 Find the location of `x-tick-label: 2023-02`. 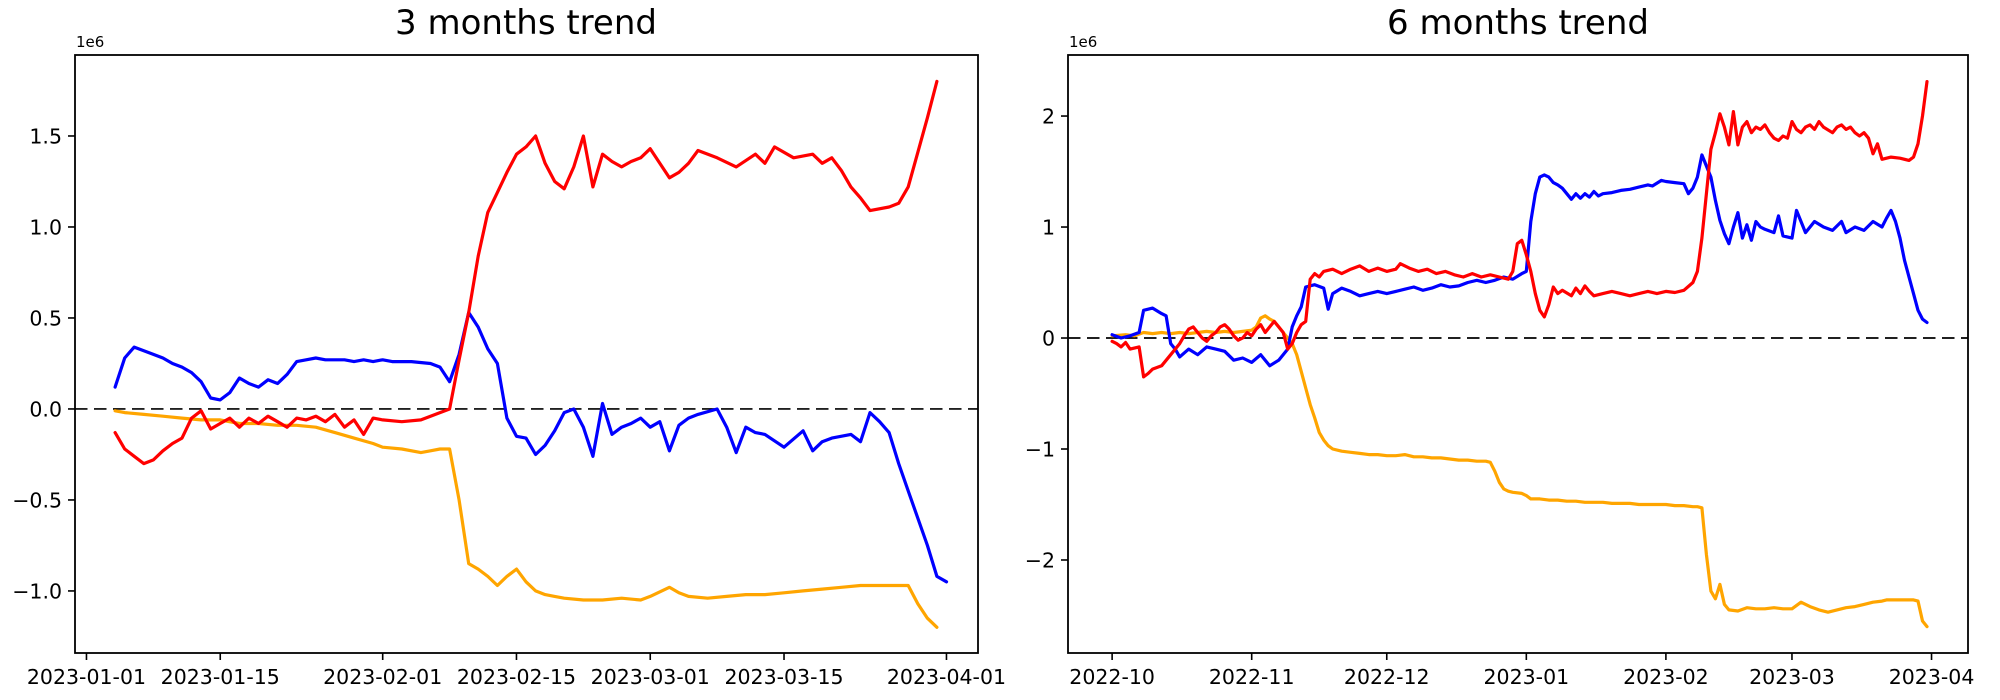

x-tick-label: 2023-02 is located at coordinates (1666, 677).